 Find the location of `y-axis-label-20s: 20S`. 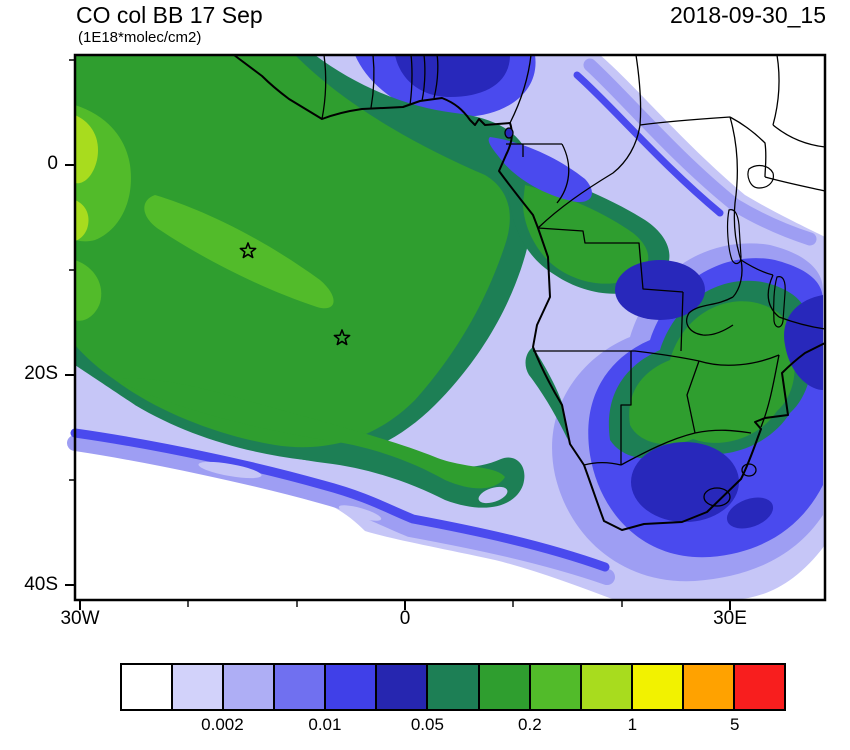

y-axis-label-20s: 20S is located at coordinates (41, 373).